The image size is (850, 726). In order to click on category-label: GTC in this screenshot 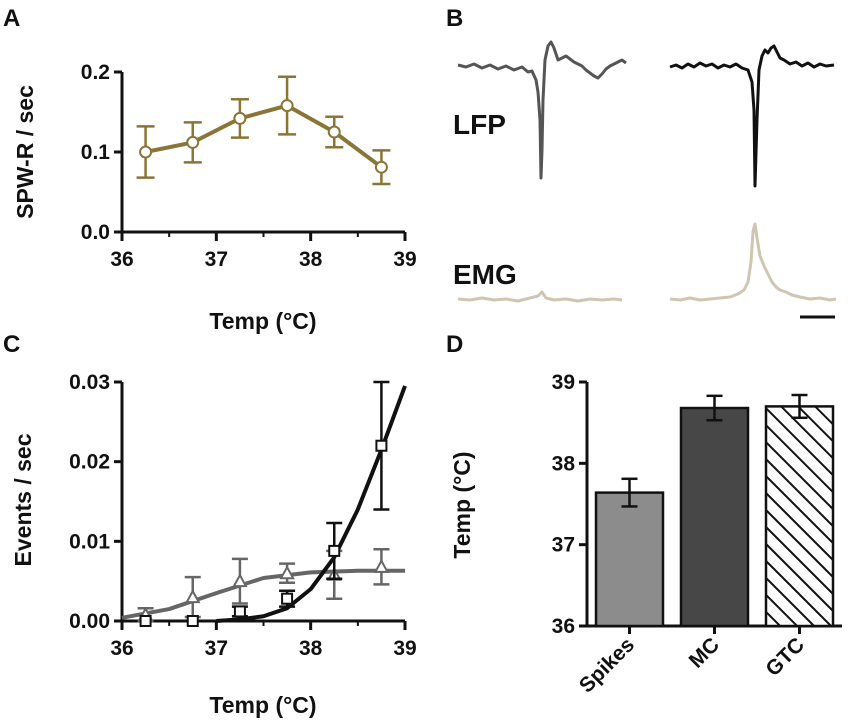, I will do `click(785, 657)`.